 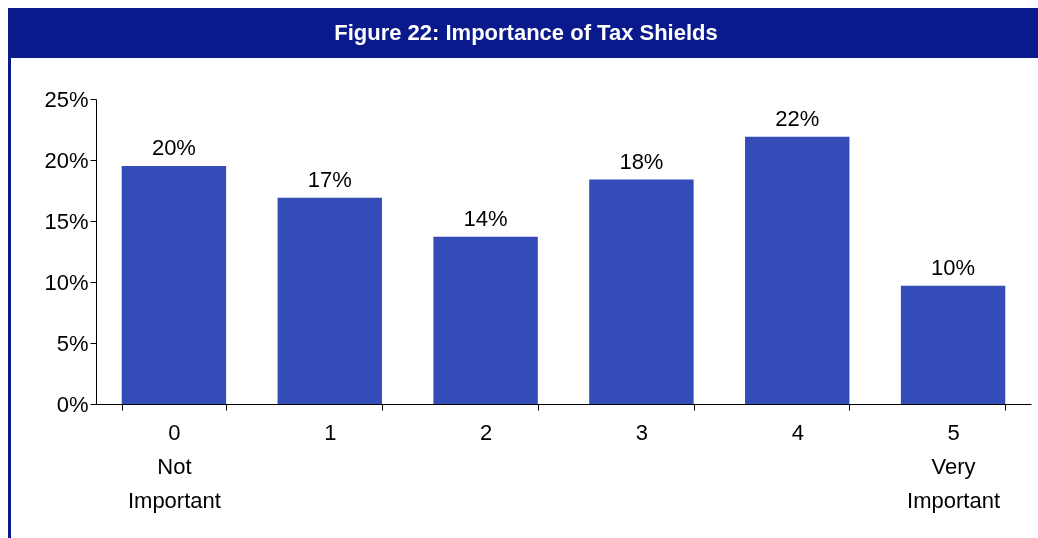 What do you see at coordinates (641, 161) in the screenshot?
I see `data-label: 18%` at bounding box center [641, 161].